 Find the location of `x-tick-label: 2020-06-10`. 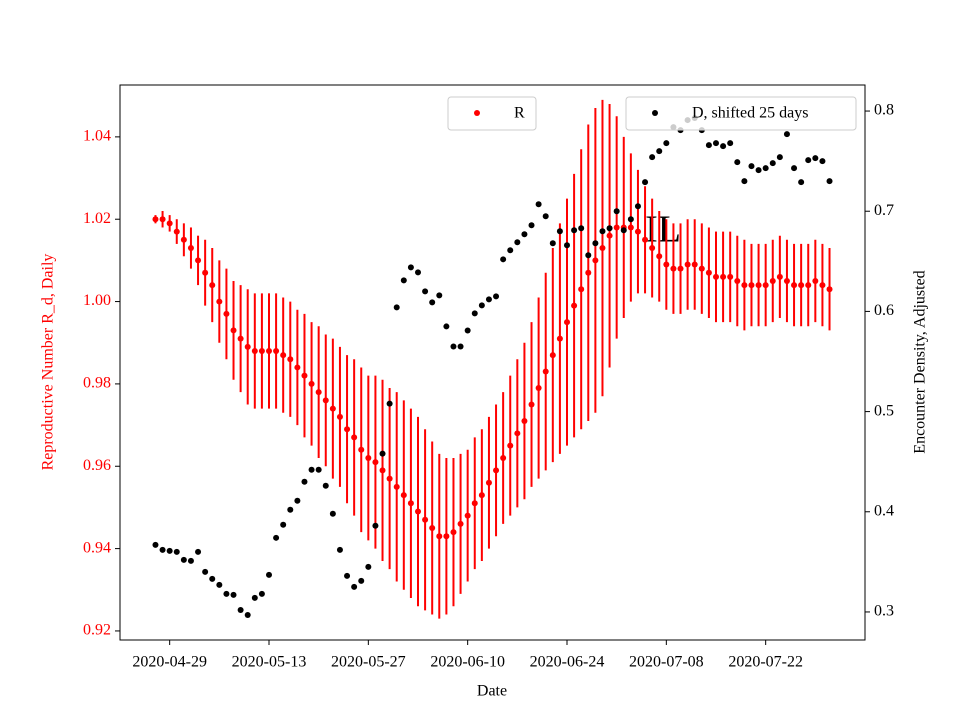

x-tick-label: 2020-06-10 is located at coordinates (467, 662).